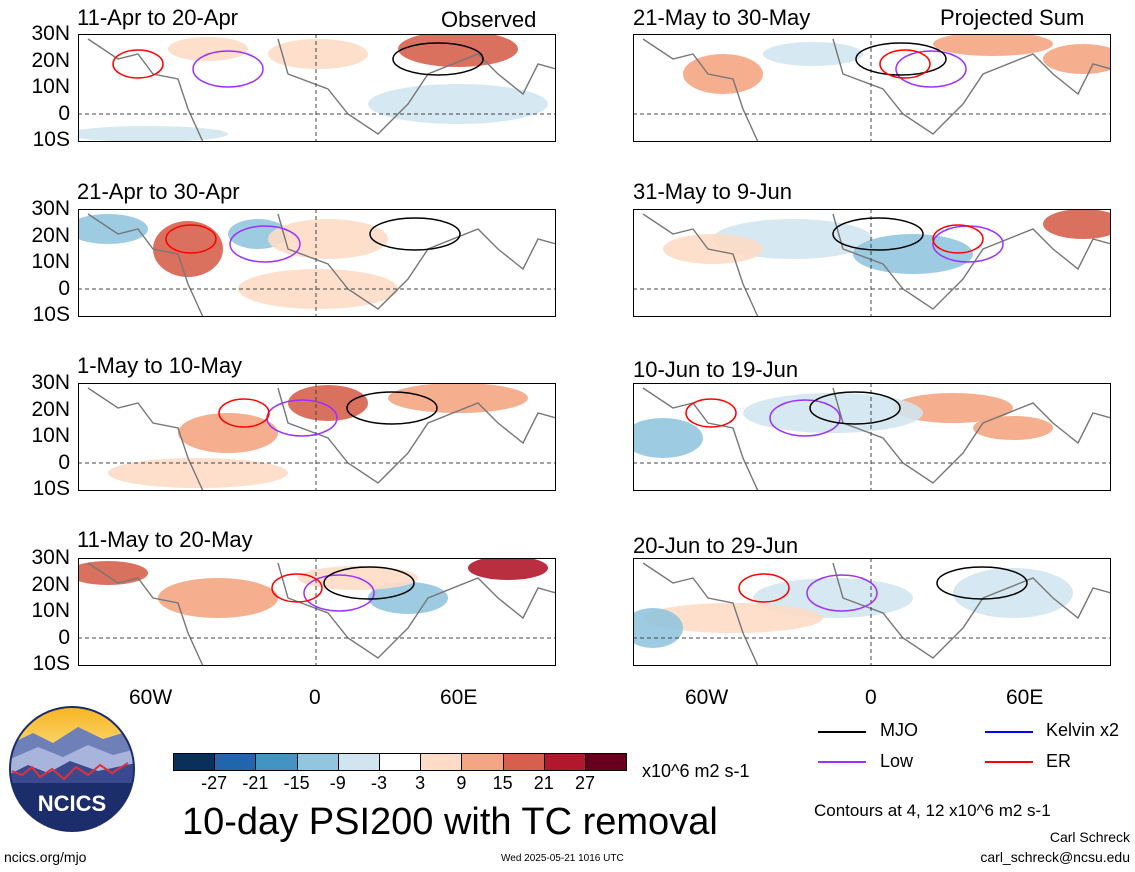 The height and width of the screenshot is (872, 1135). What do you see at coordinates (1089, 837) in the screenshot?
I see `footer-author: Carl Schreck` at bounding box center [1089, 837].